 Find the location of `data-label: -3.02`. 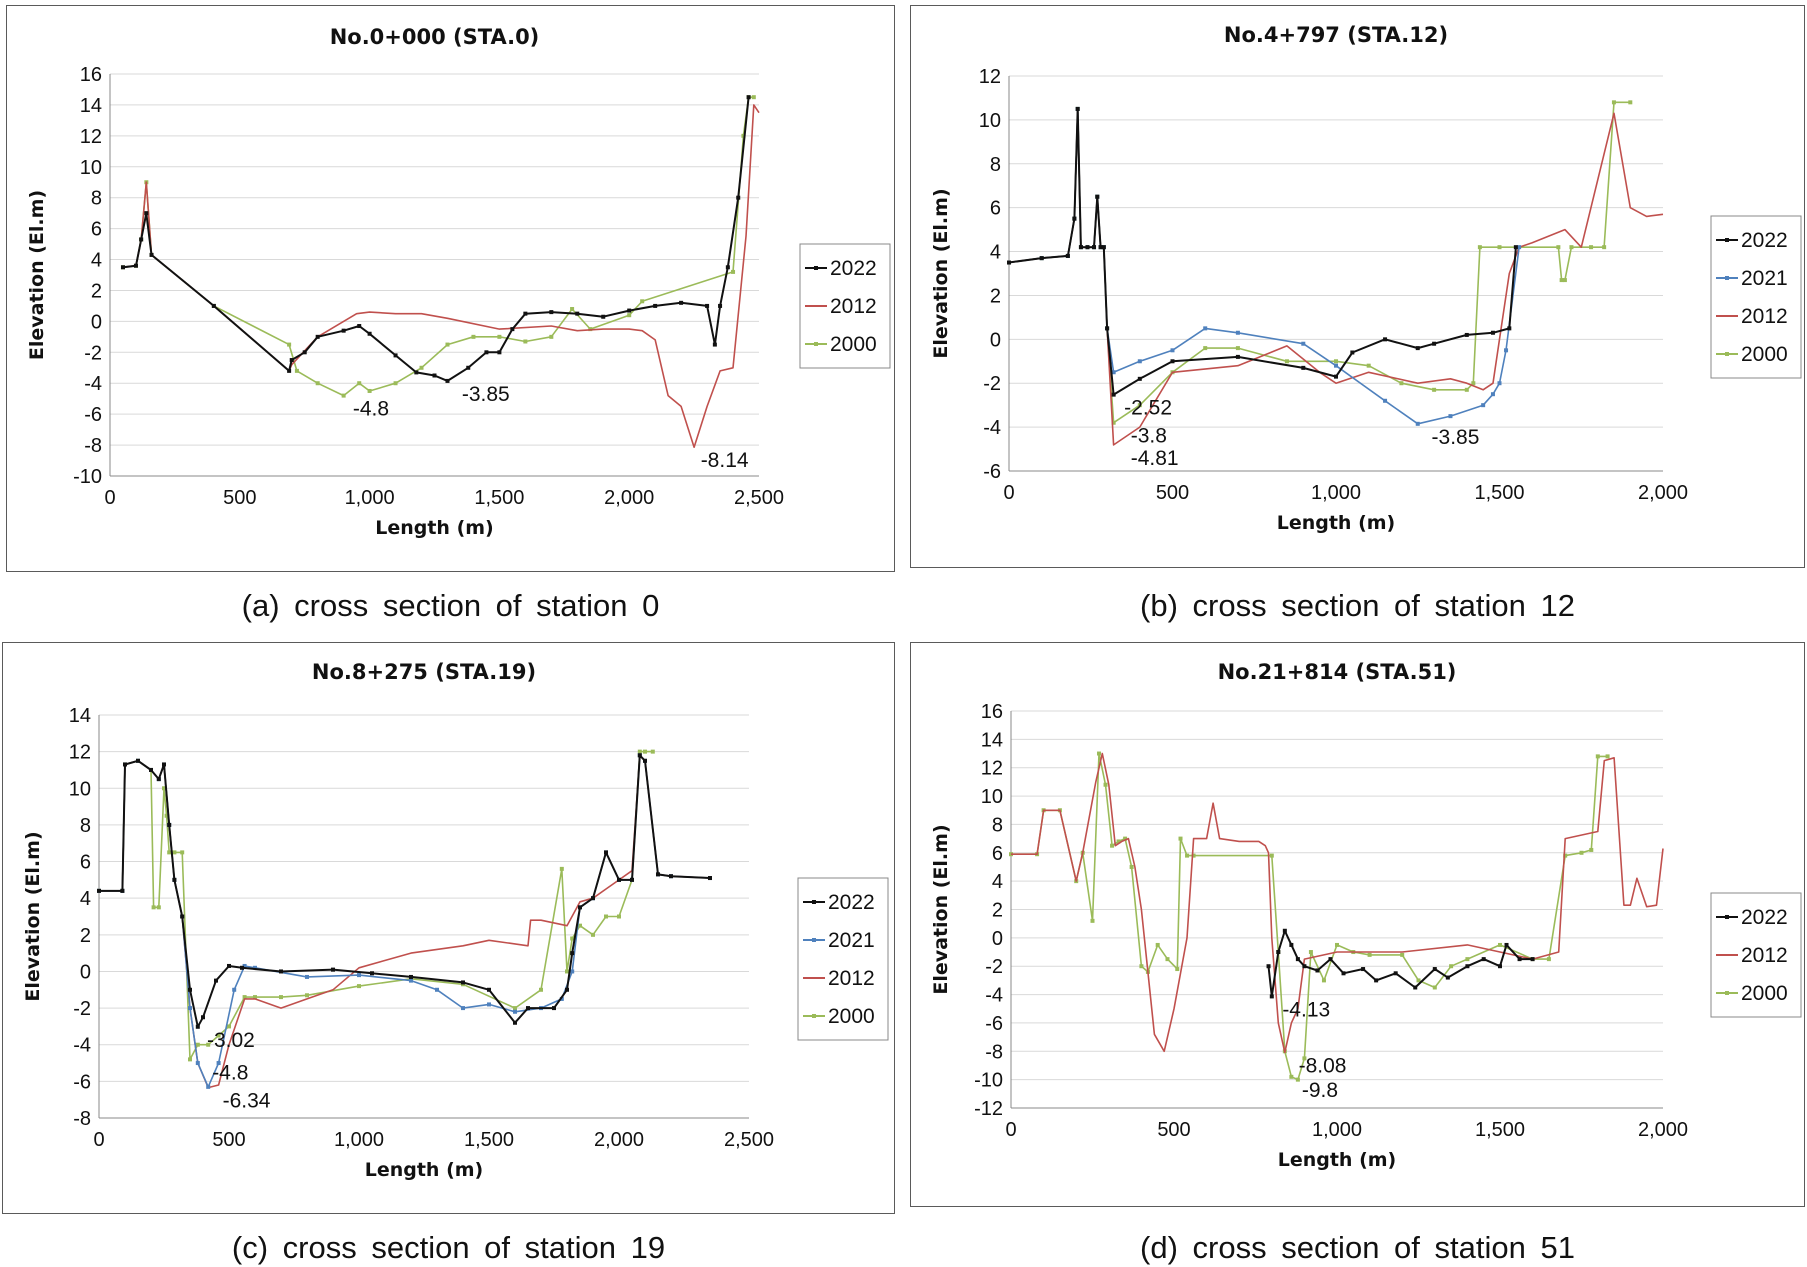

data-label: -3.02 is located at coordinates (231, 1040).